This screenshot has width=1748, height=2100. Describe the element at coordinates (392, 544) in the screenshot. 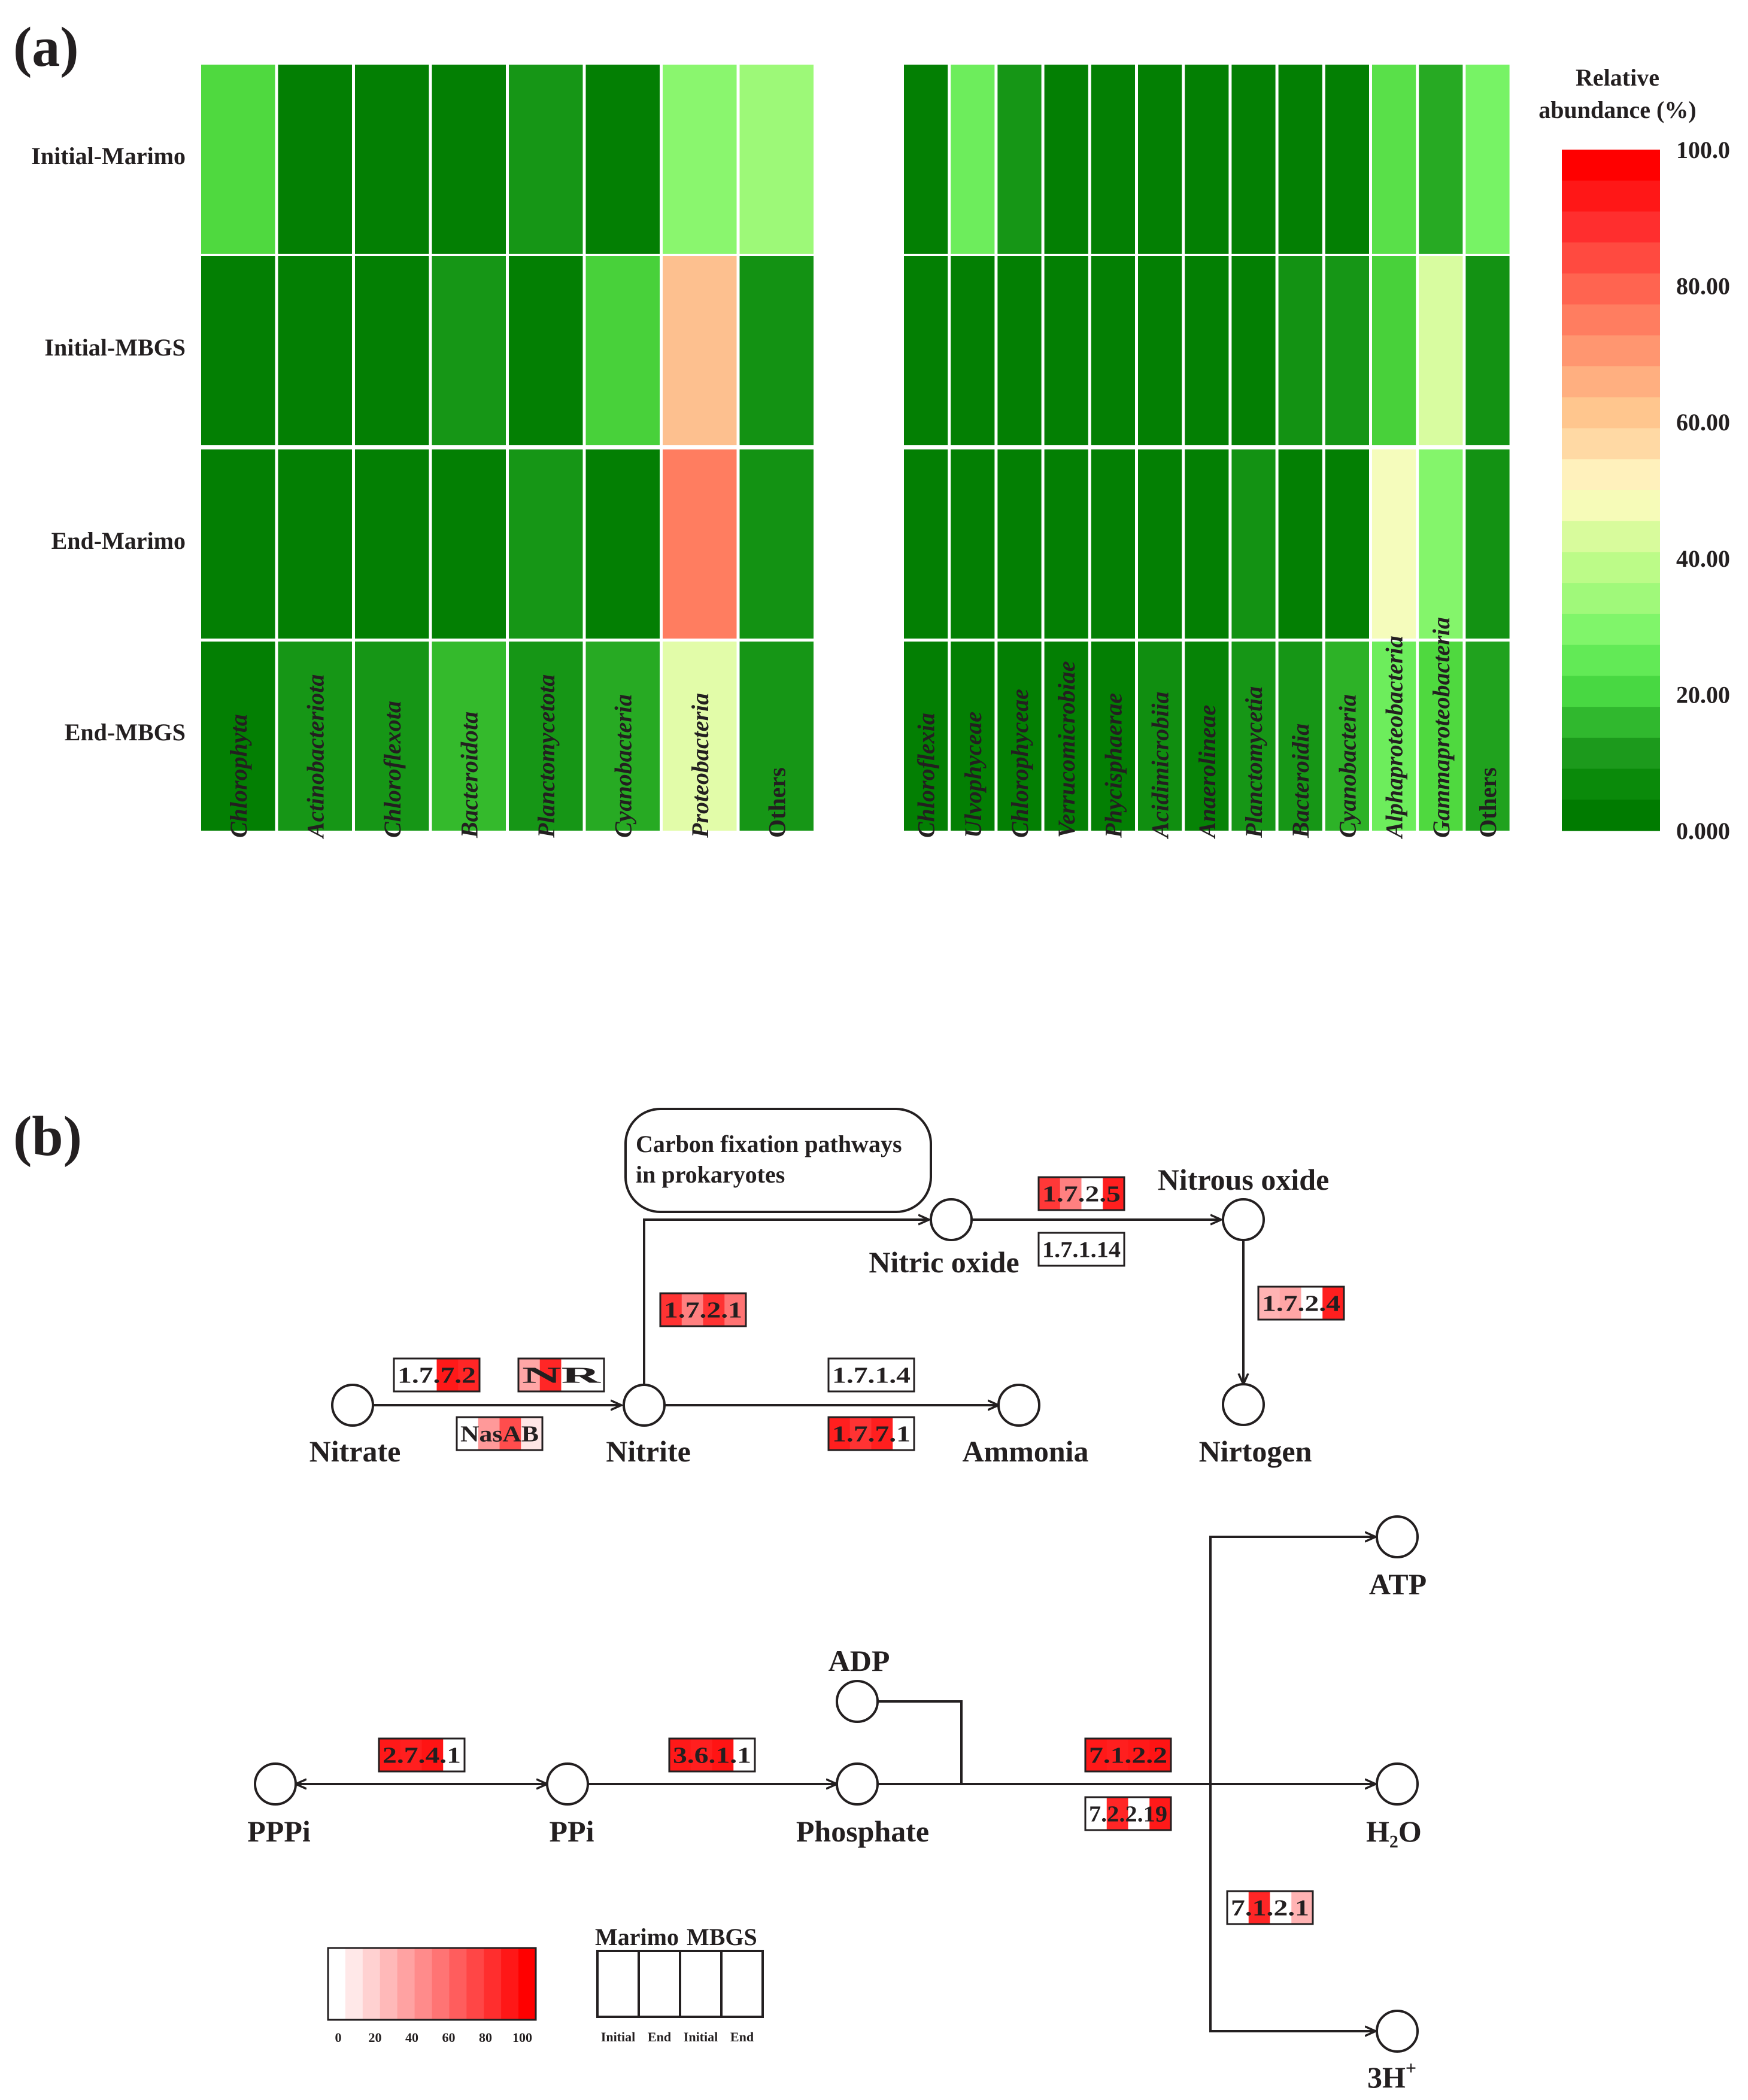

I see `heat-cell-end-marimo-chloroflexota` at that location.